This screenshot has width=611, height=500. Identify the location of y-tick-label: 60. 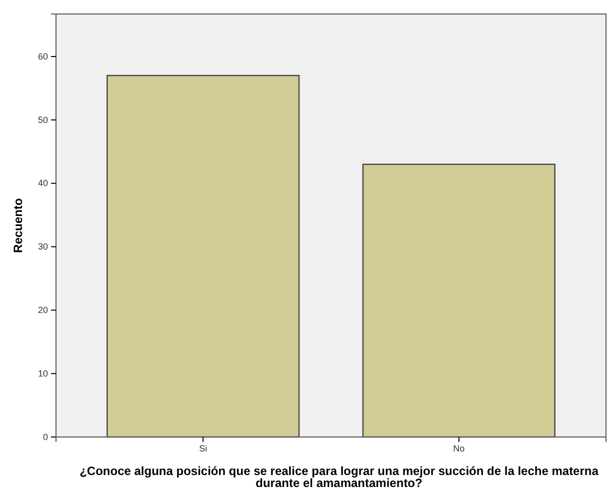
(43, 56).